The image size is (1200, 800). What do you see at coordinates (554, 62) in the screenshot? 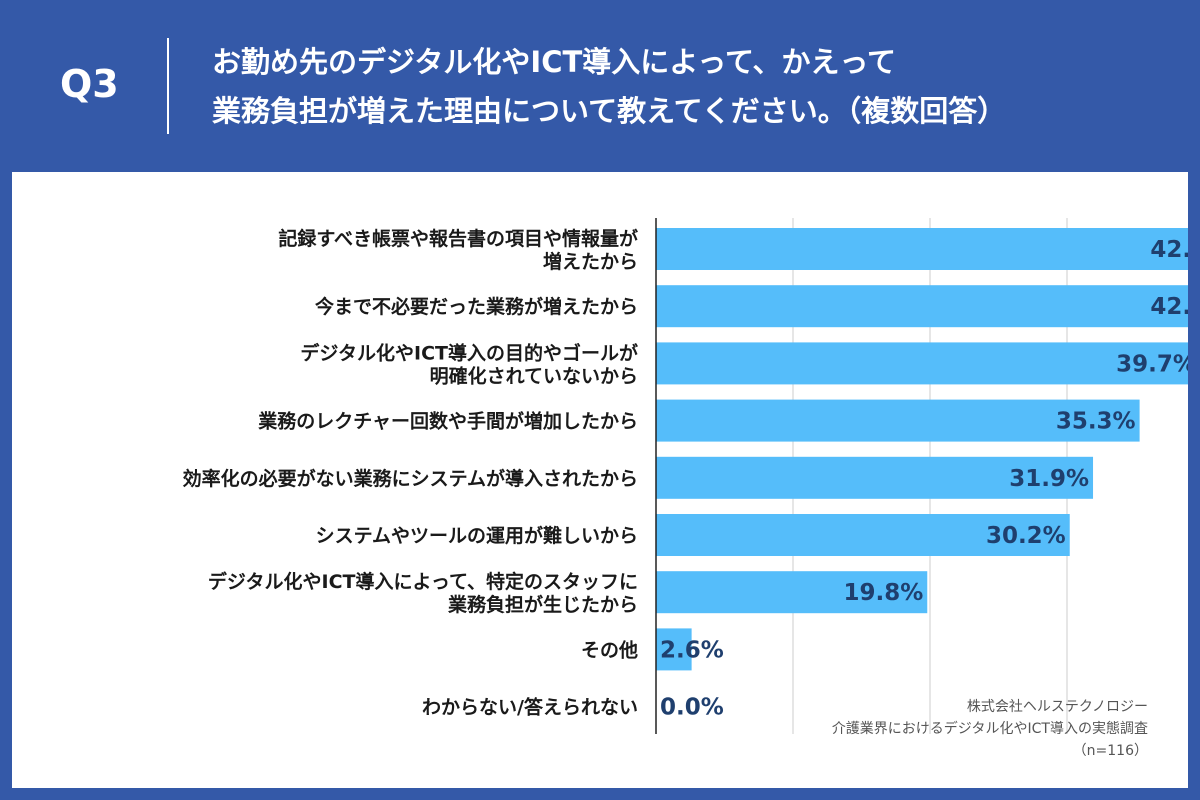
I see `title-line-1: お勤め先のデジタル化やICT導入によって、かえって` at bounding box center [554, 62].